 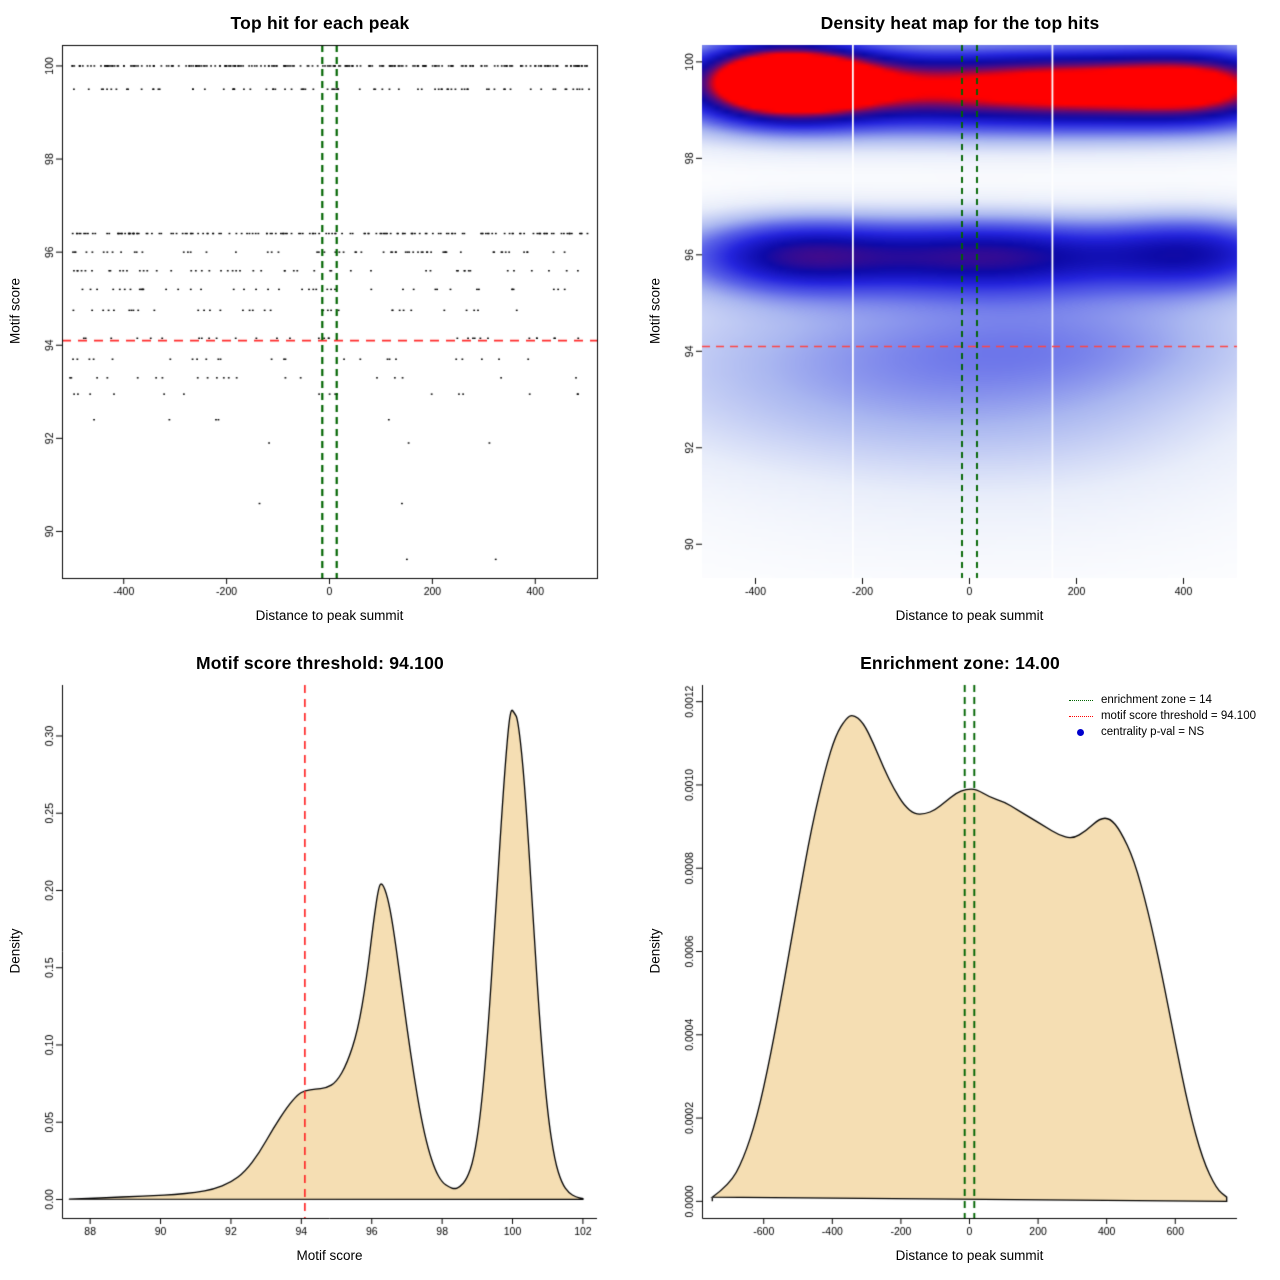 I want to click on legend-item-enrichment-zone: enrichment zone = 14, so click(x=1162, y=700).